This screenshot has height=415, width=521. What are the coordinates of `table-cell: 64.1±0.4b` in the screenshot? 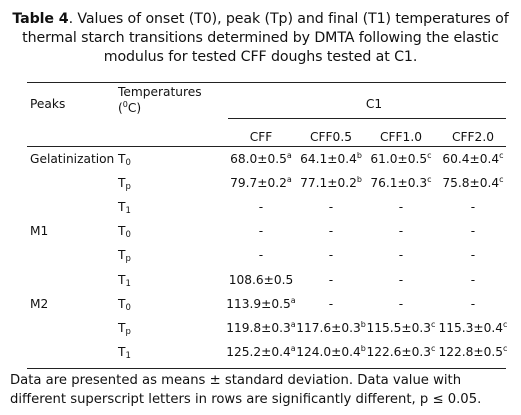 It's located at (331, 159).